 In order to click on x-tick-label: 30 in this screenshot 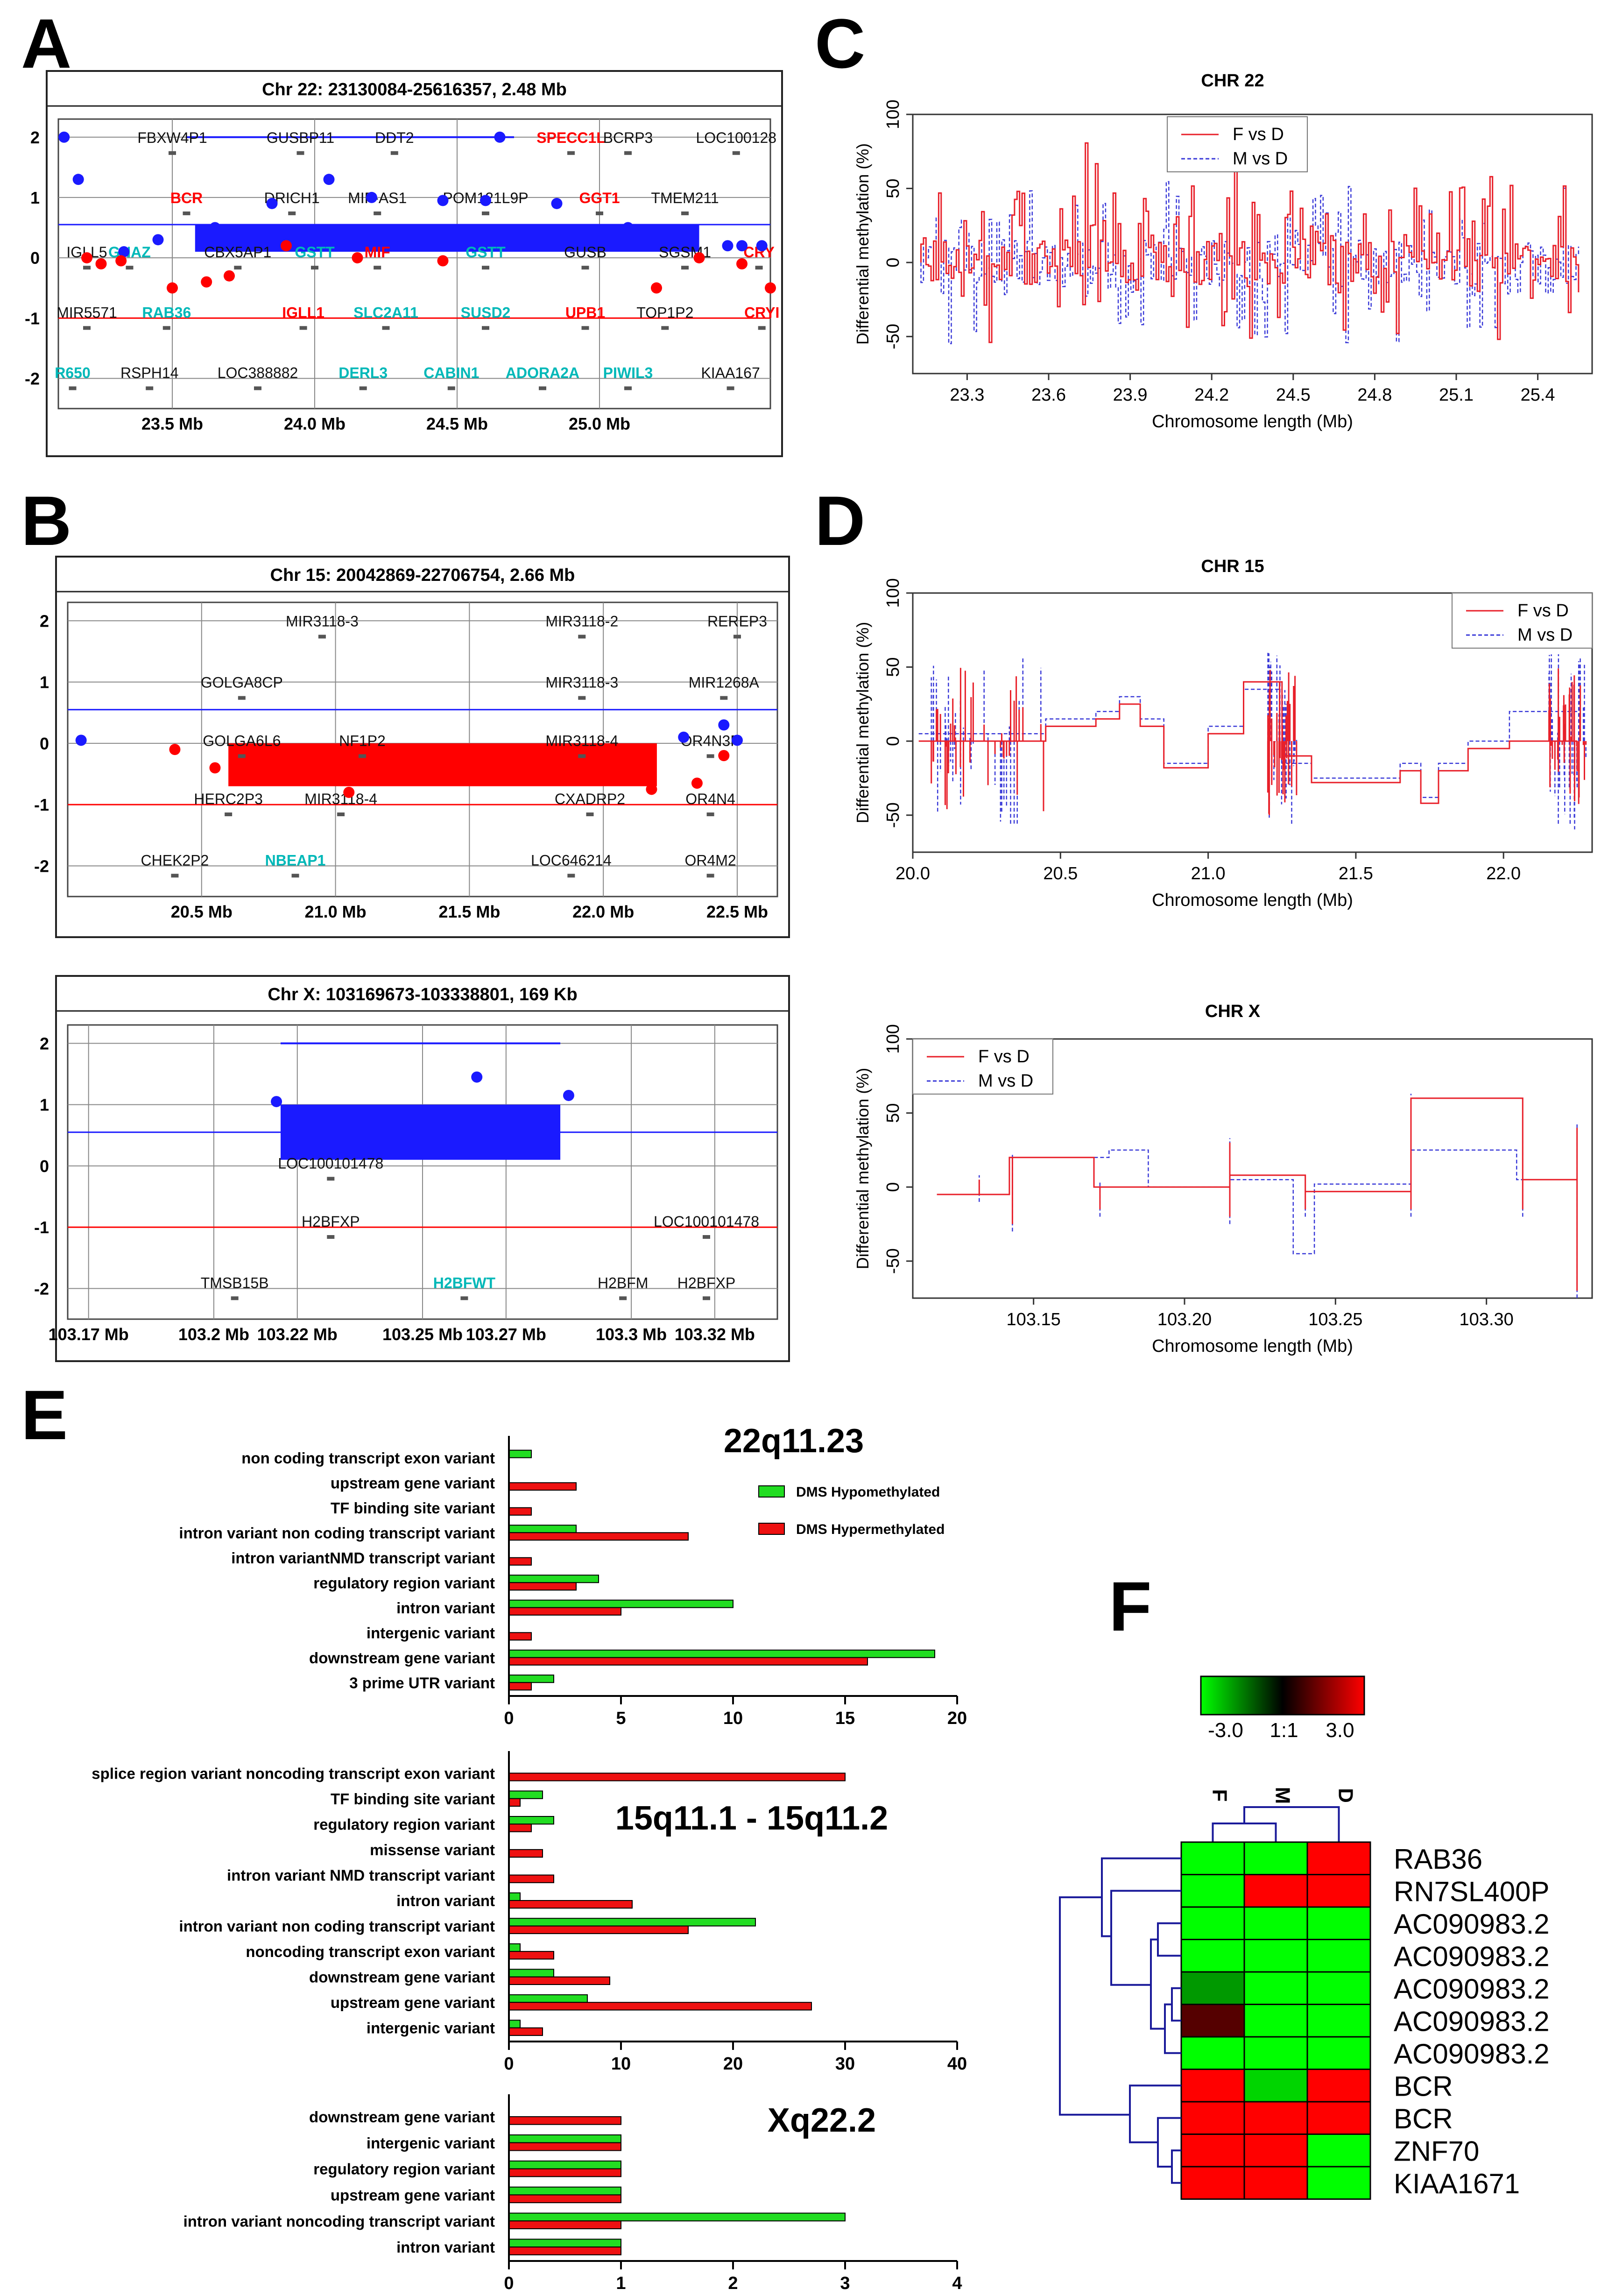, I will do `click(845, 2064)`.